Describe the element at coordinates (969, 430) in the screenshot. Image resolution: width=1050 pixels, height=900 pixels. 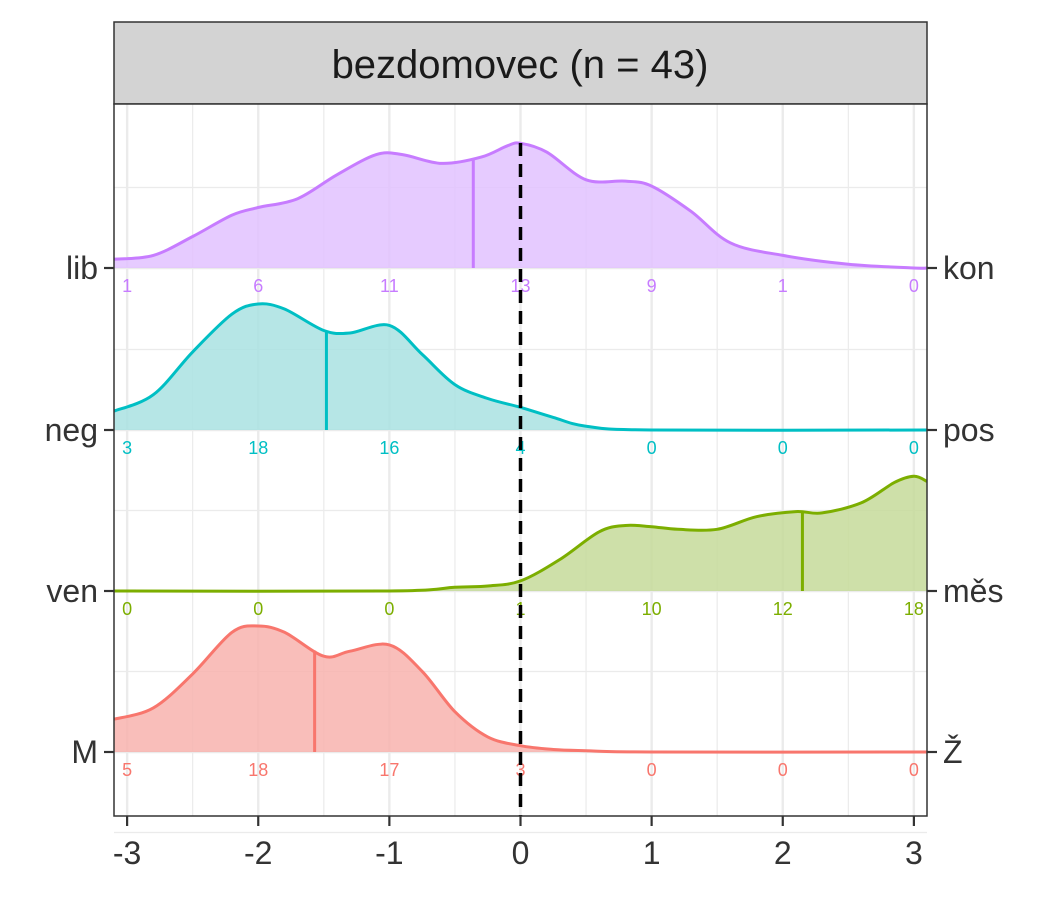
I see `y-label-right: pos` at that location.